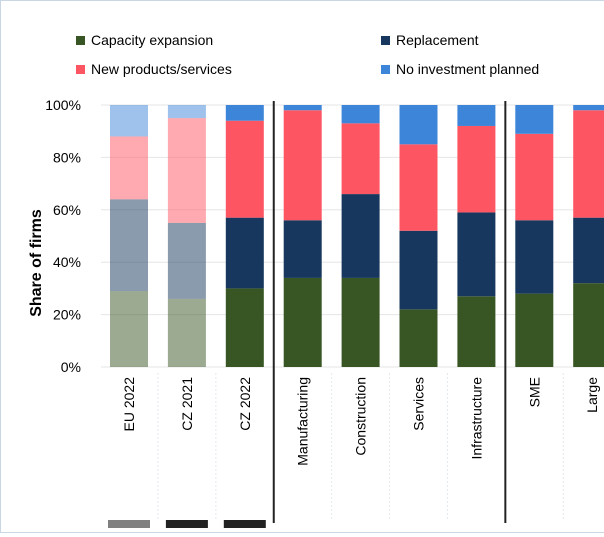 This screenshot has height=537, width=604. What do you see at coordinates (63, 105) in the screenshot?
I see `y-tick-label: 100%` at bounding box center [63, 105].